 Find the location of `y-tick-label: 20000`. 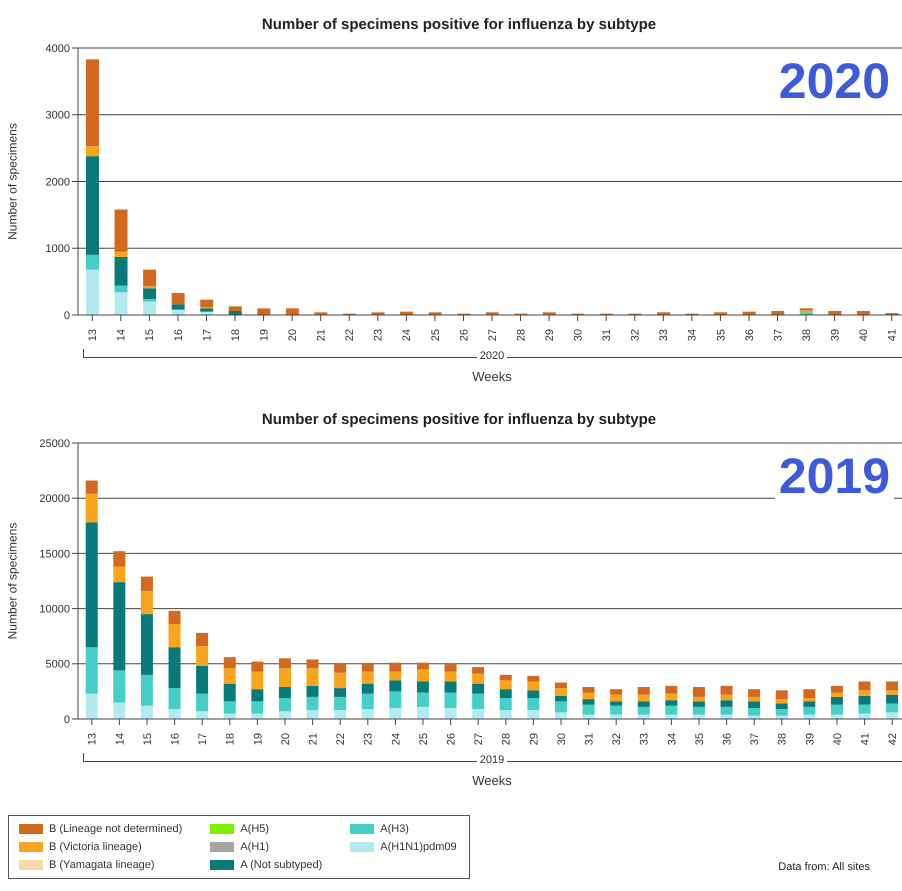

y-tick-label: 20000 is located at coordinates (54, 499).